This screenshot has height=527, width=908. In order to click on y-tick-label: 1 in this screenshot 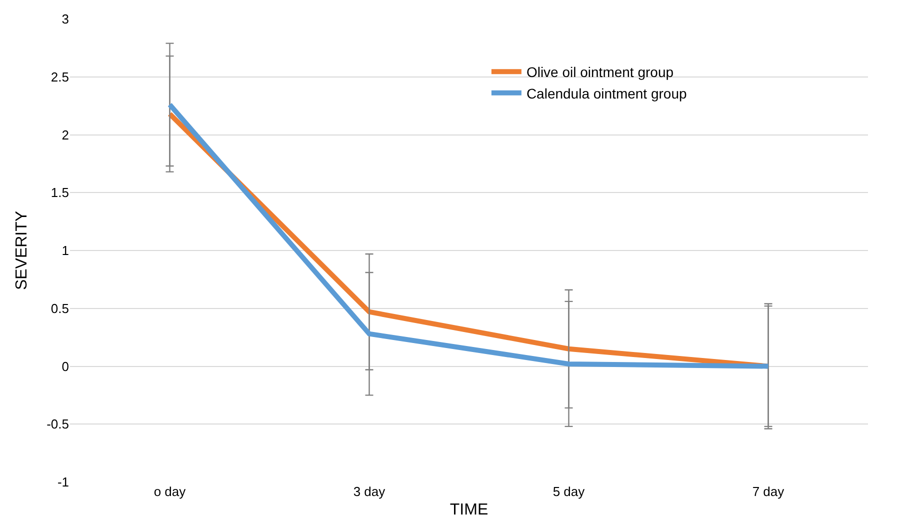, I will do `click(65, 250)`.